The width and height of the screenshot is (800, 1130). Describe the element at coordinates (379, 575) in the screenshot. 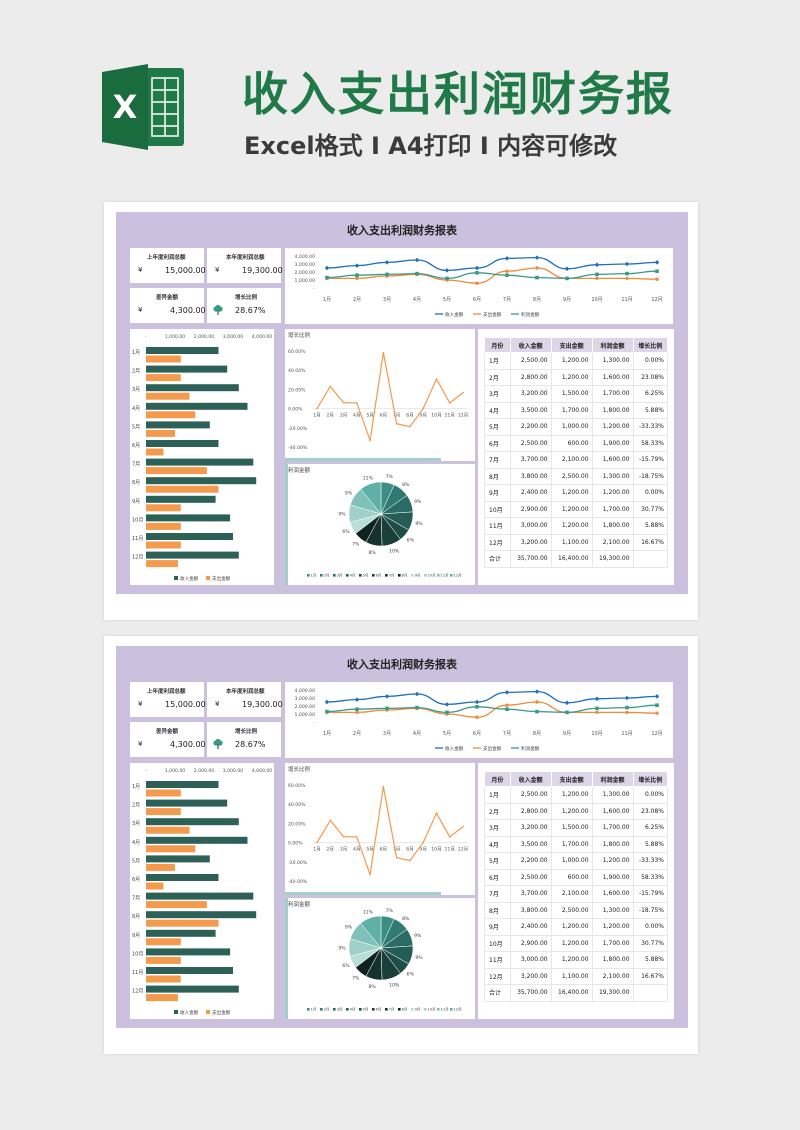

I see `legend-label: 6月` at that location.